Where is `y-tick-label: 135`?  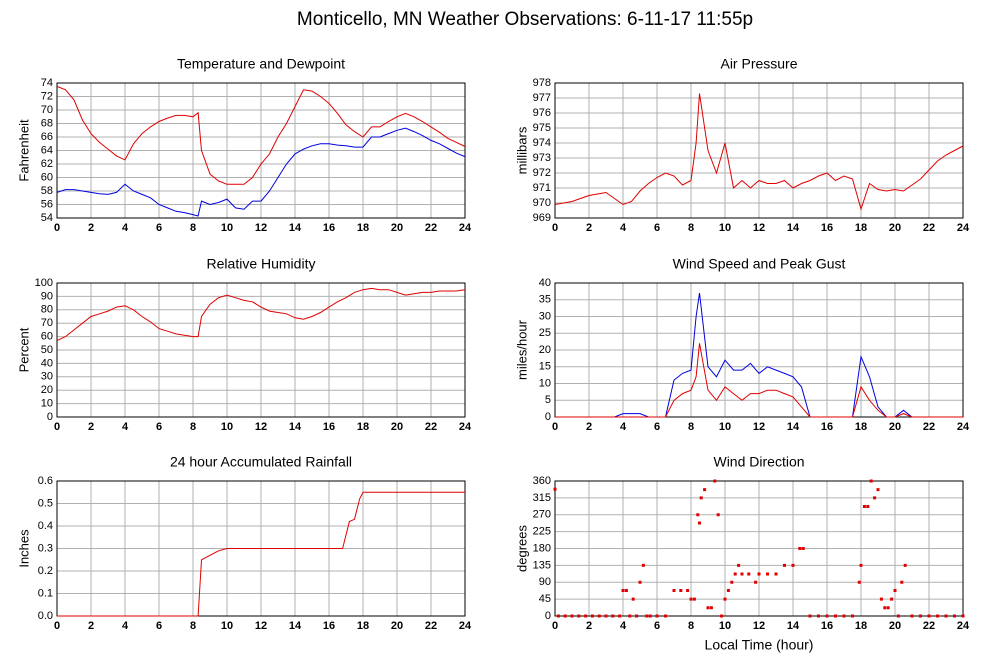 y-tick-label: 135 is located at coordinates (542, 565).